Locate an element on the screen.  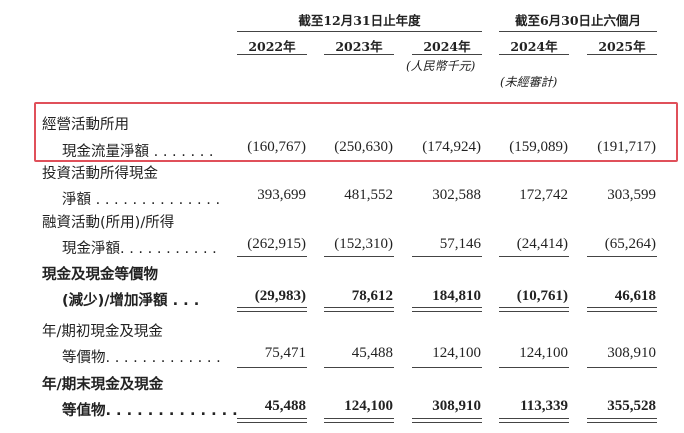
cell-value: (191,717) is located at coordinates (626, 147).